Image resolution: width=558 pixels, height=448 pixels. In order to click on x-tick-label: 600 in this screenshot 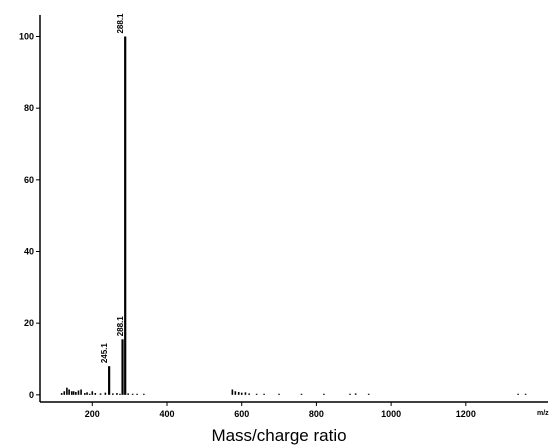, I will do `click(241, 414)`.